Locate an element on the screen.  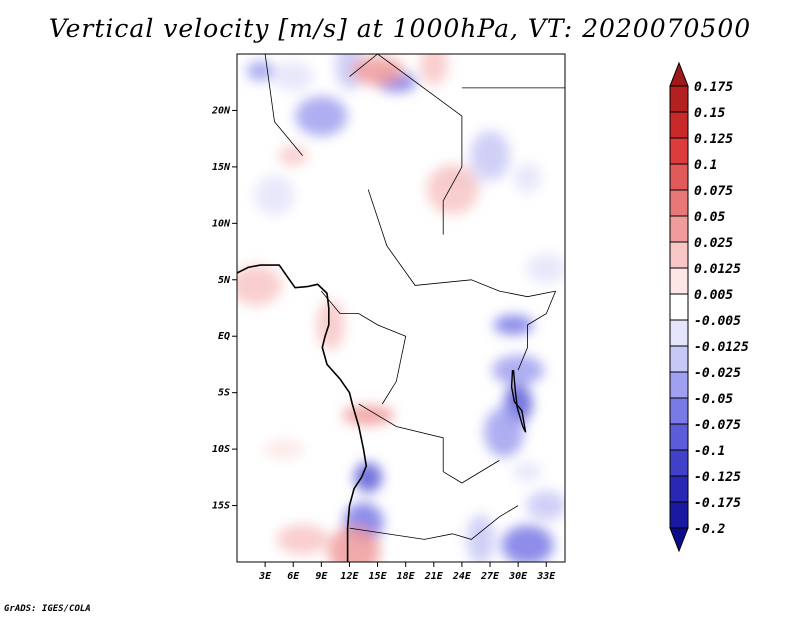
x-tick-label: 27E is located at coordinates (490, 576).